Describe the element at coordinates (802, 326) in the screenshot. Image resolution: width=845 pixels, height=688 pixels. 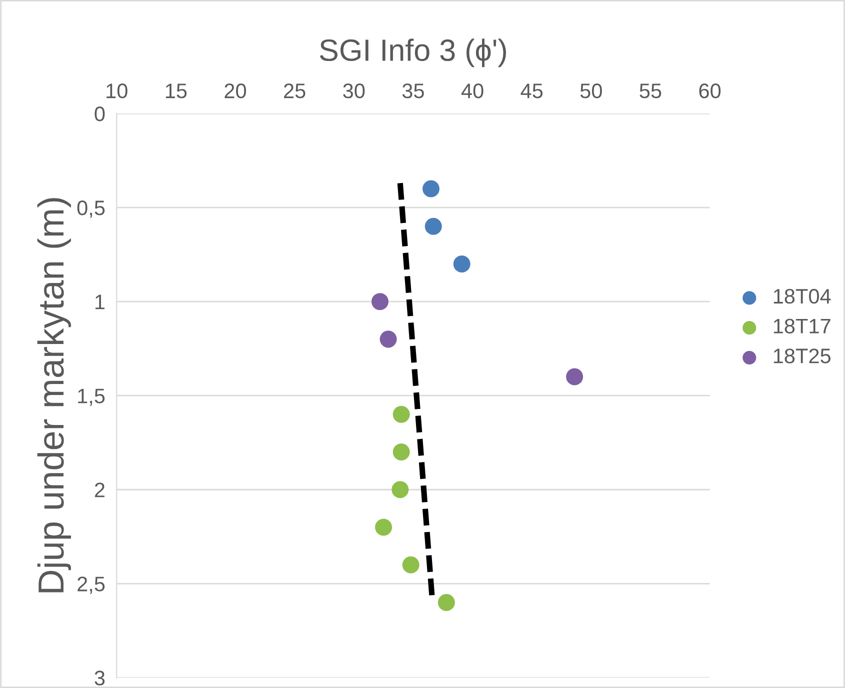
I see `legend-label: 18T17` at that location.